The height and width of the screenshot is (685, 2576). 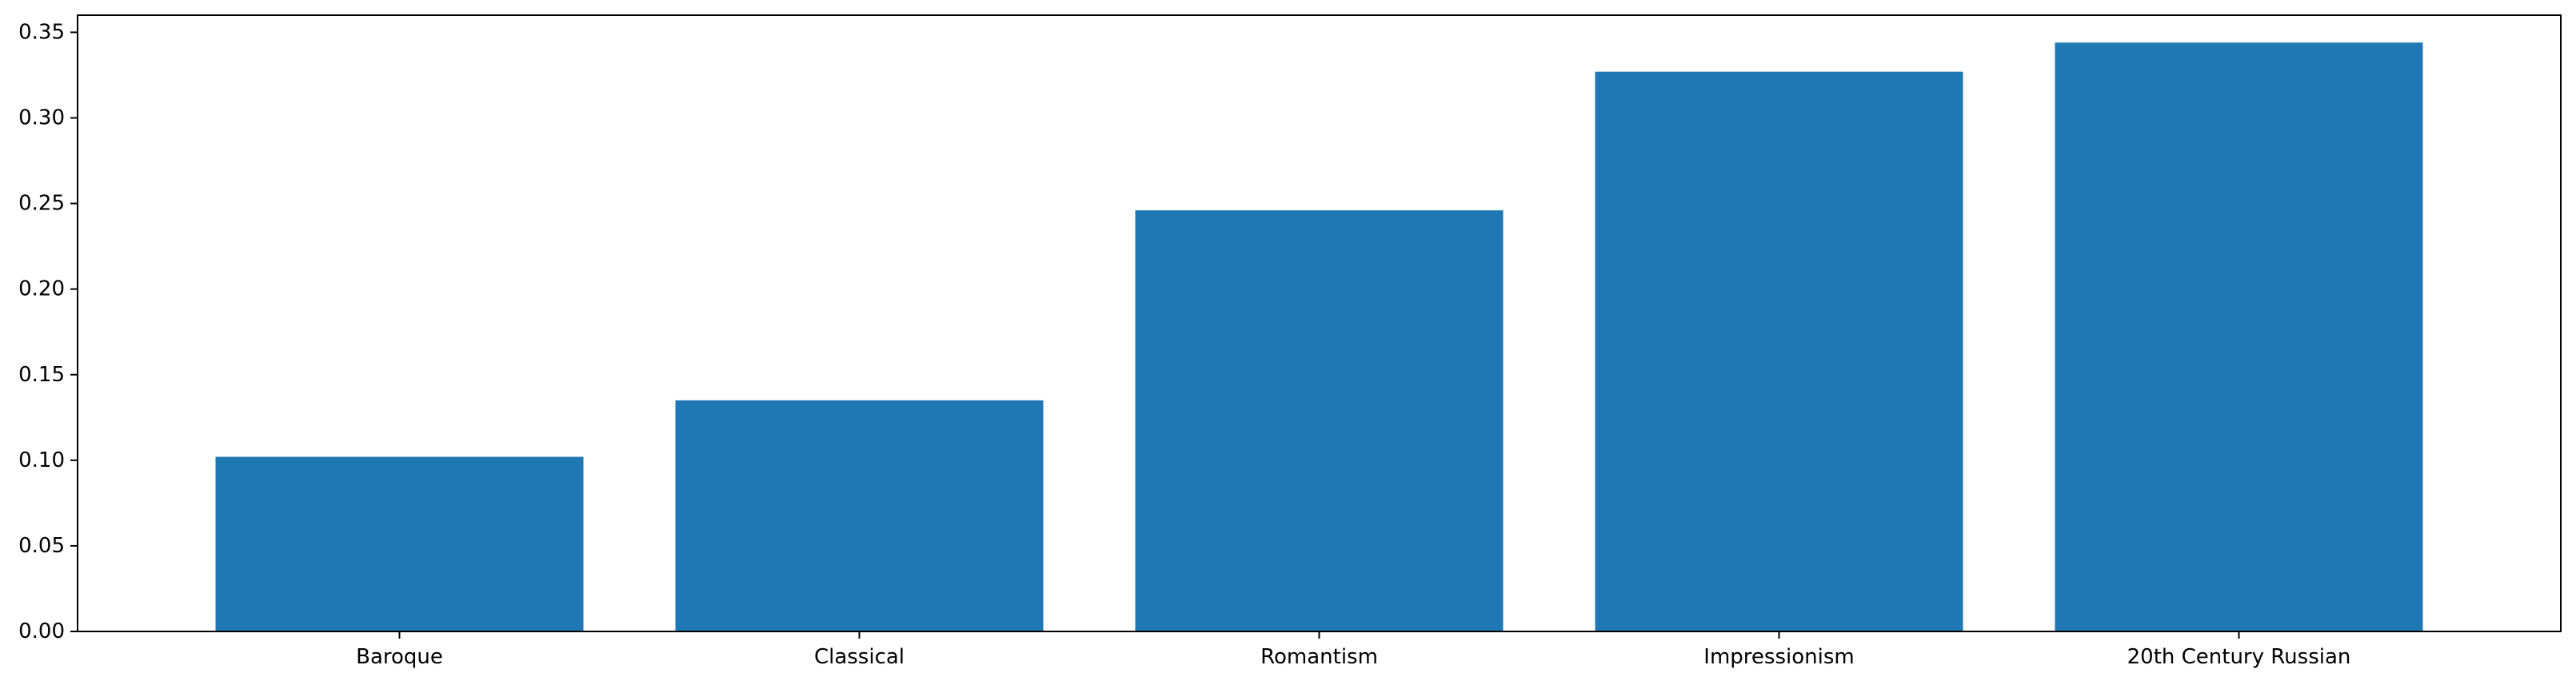 I want to click on x-tick-label: Baroque, so click(x=399, y=657).